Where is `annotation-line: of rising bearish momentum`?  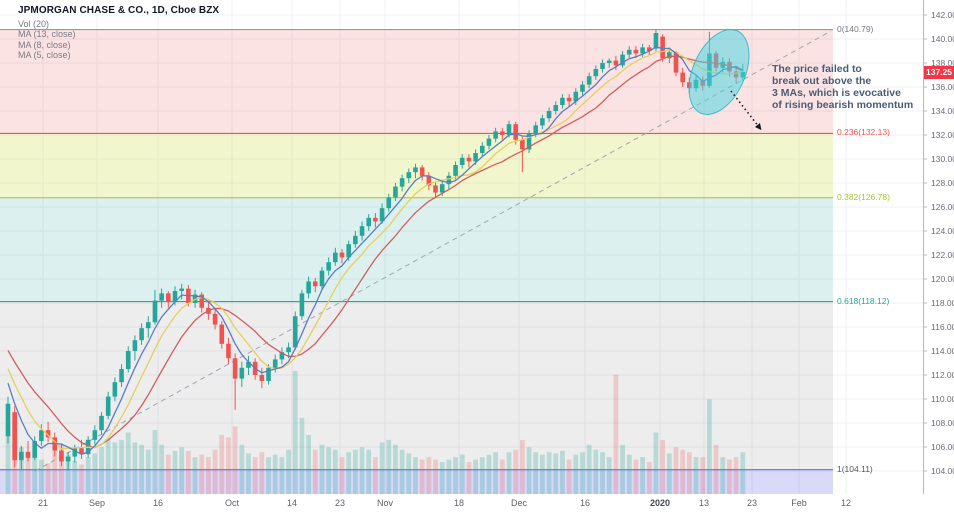 annotation-line: of rising bearish momentum is located at coordinates (843, 105).